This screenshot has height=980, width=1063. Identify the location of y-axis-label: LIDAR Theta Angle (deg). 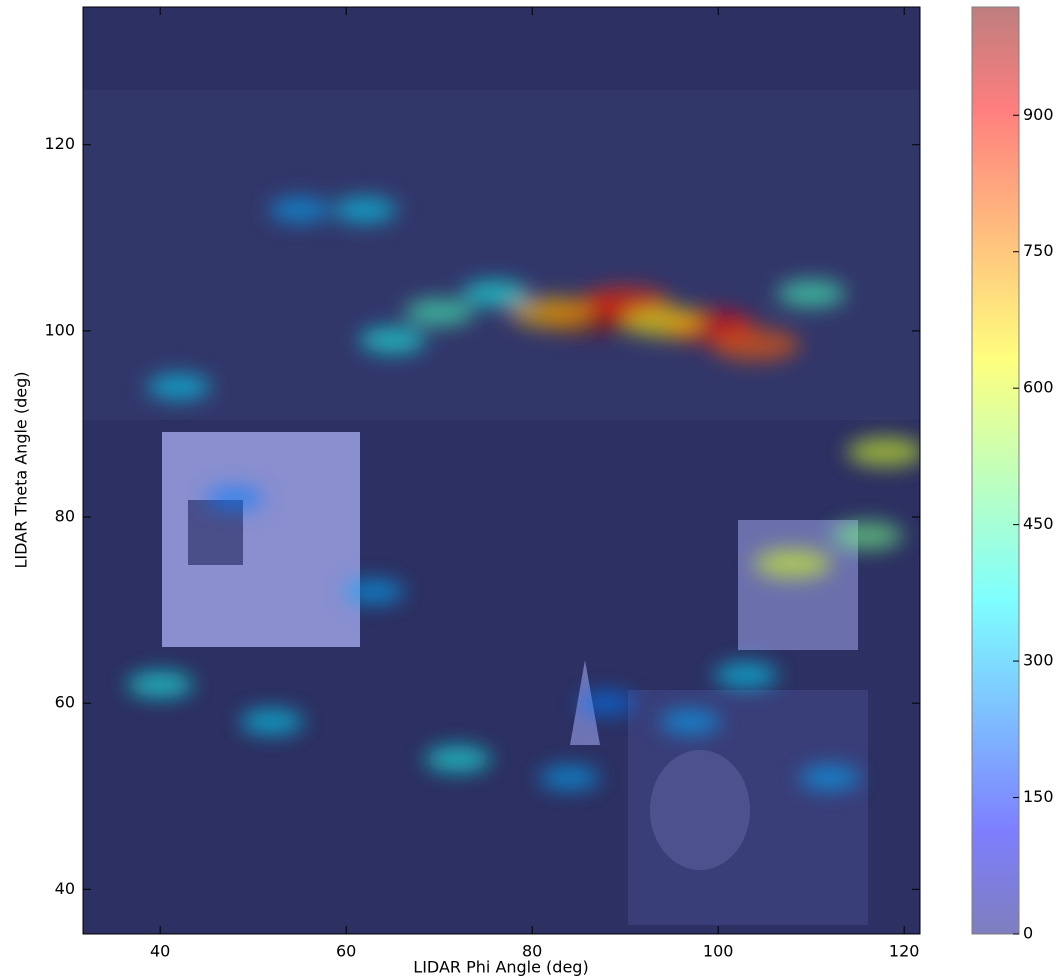
(21, 470).